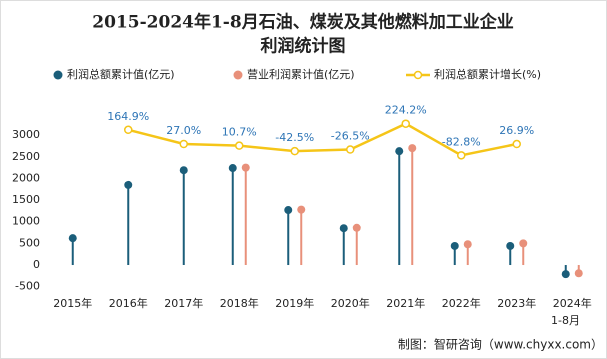  Describe the element at coordinates (565, 320) in the screenshot. I see `x-note: 1-8月` at that location.